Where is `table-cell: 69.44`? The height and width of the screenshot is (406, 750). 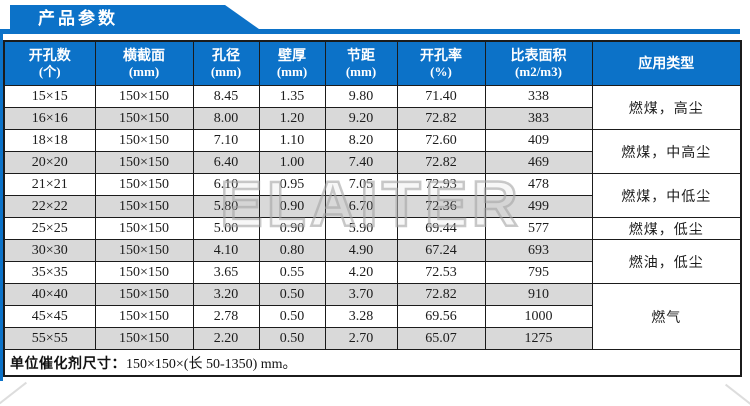 table-cell: 69.44 is located at coordinates (441, 228).